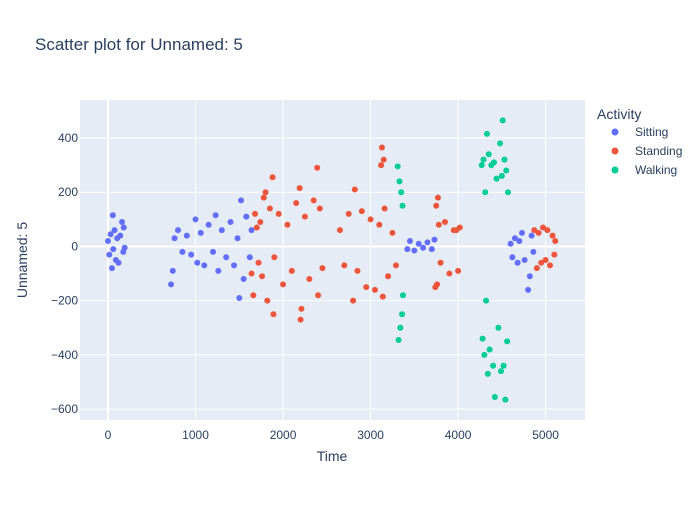 The image size is (700, 505). I want to click on x-tick-label: 5000, so click(545, 435).